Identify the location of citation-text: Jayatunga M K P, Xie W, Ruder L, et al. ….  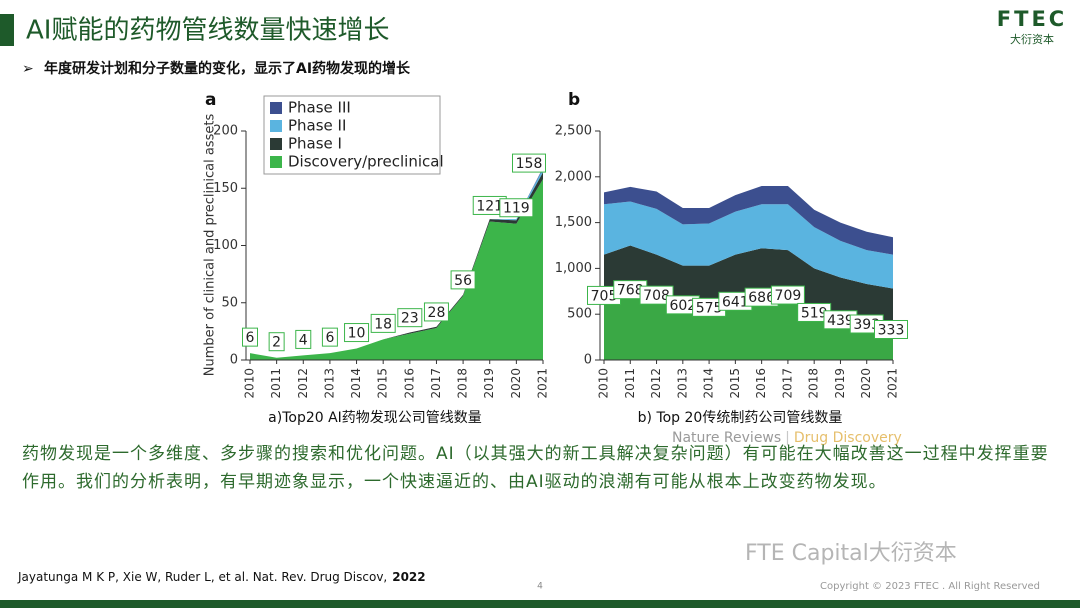
(202, 577).